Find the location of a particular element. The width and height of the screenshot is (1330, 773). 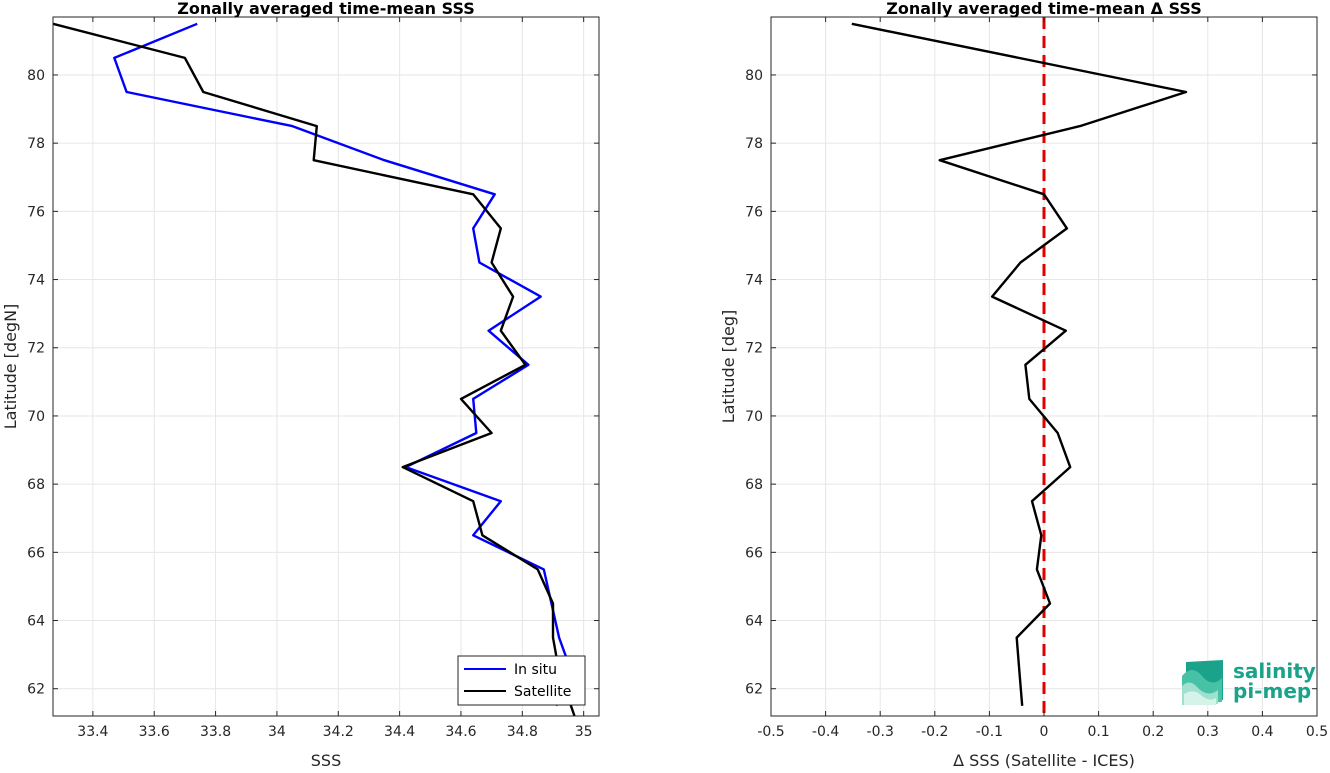

salinity-pi-mep-logo: salinity pi-mep is located at coordinates (1249, 682).